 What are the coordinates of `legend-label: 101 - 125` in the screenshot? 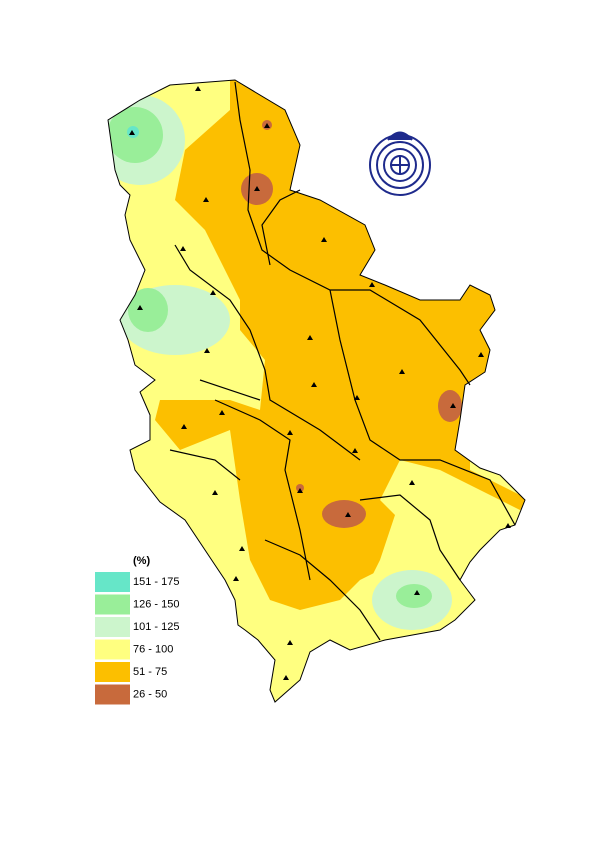 It's located at (156, 627).